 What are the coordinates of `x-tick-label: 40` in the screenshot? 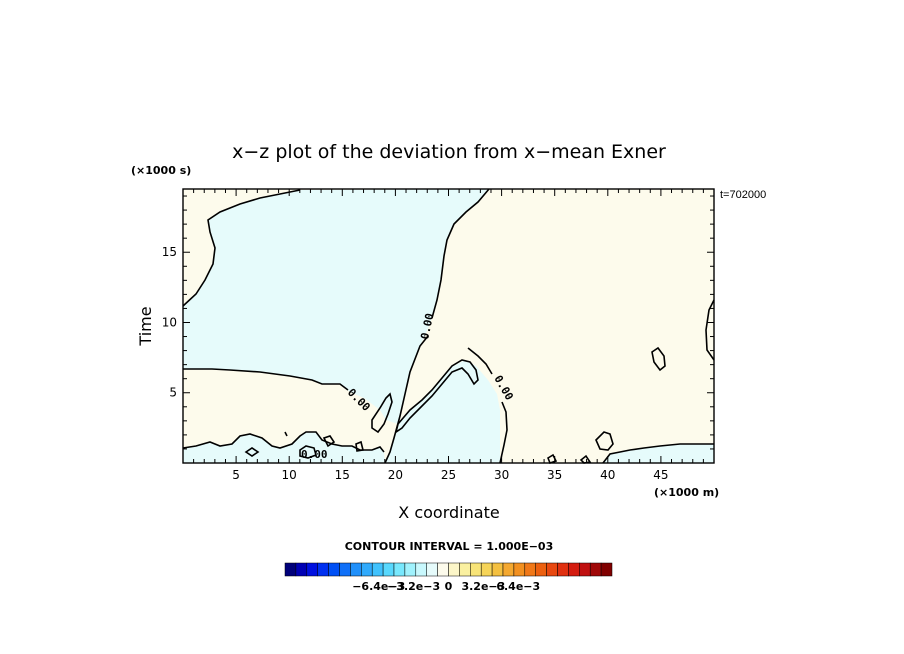 It's located at (607, 475).